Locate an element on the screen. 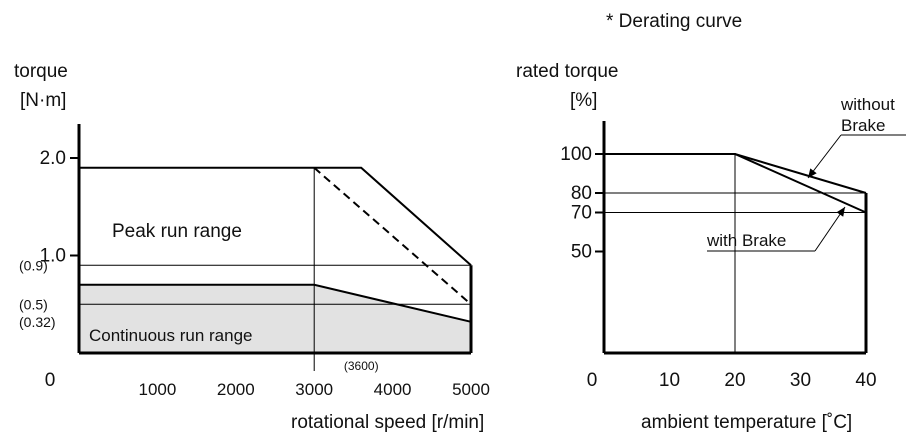 Image resolution: width=924 pixels, height=437 pixels. page-note: * Derating curve is located at coordinates (674, 21).